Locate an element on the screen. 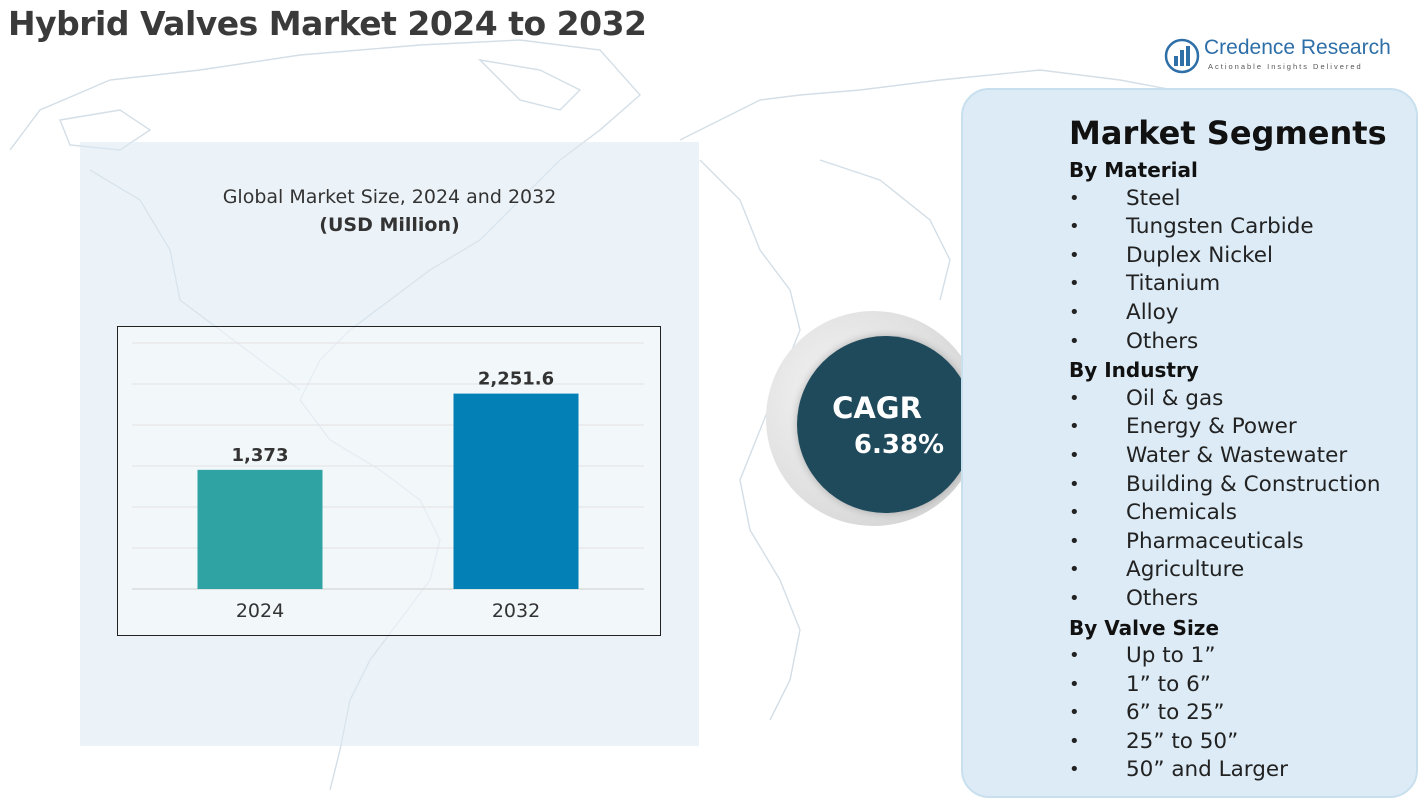 This screenshot has height=804, width=1428. segment-item: • Chemicals is located at coordinates (1244, 513).